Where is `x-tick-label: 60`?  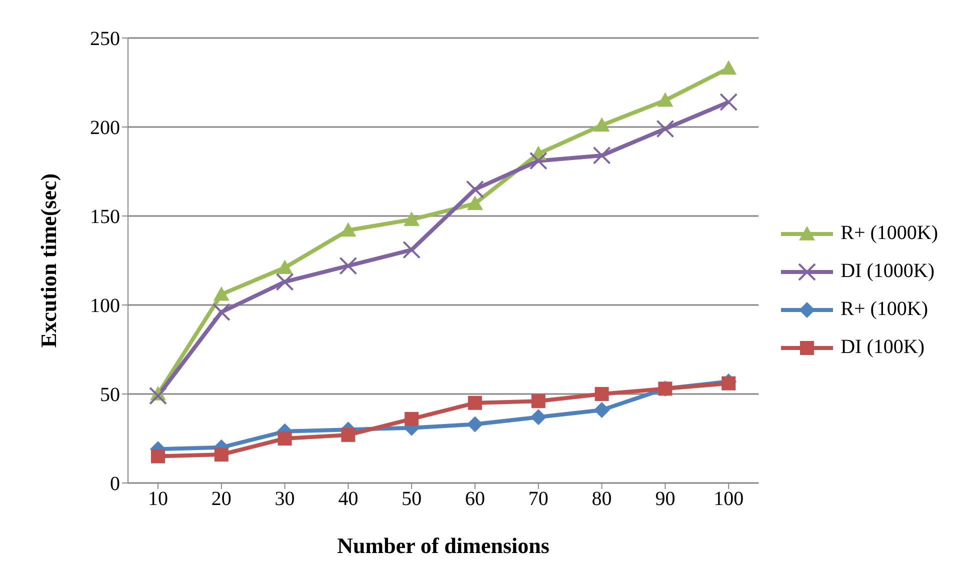 x-tick-label: 60 is located at coordinates (475, 499).